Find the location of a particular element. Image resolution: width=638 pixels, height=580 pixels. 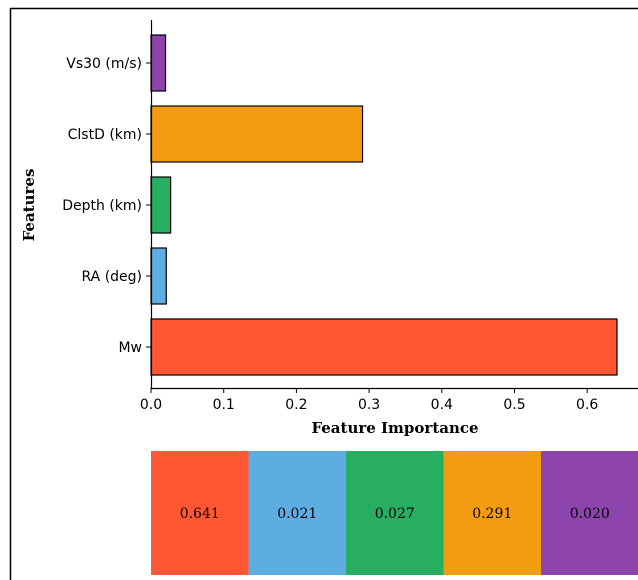

x-axis-title: Feature Importance is located at coordinates (394, 428).